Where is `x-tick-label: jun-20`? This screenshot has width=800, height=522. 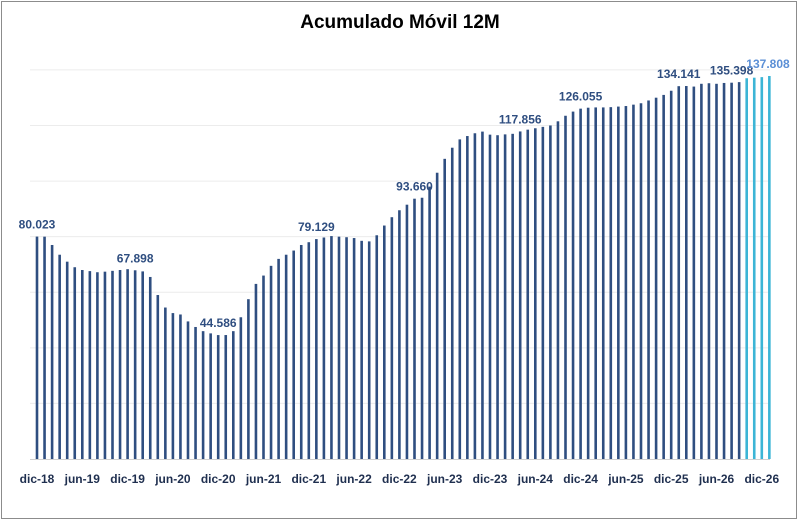
x-tick-label: jun-20 is located at coordinates (172, 479).